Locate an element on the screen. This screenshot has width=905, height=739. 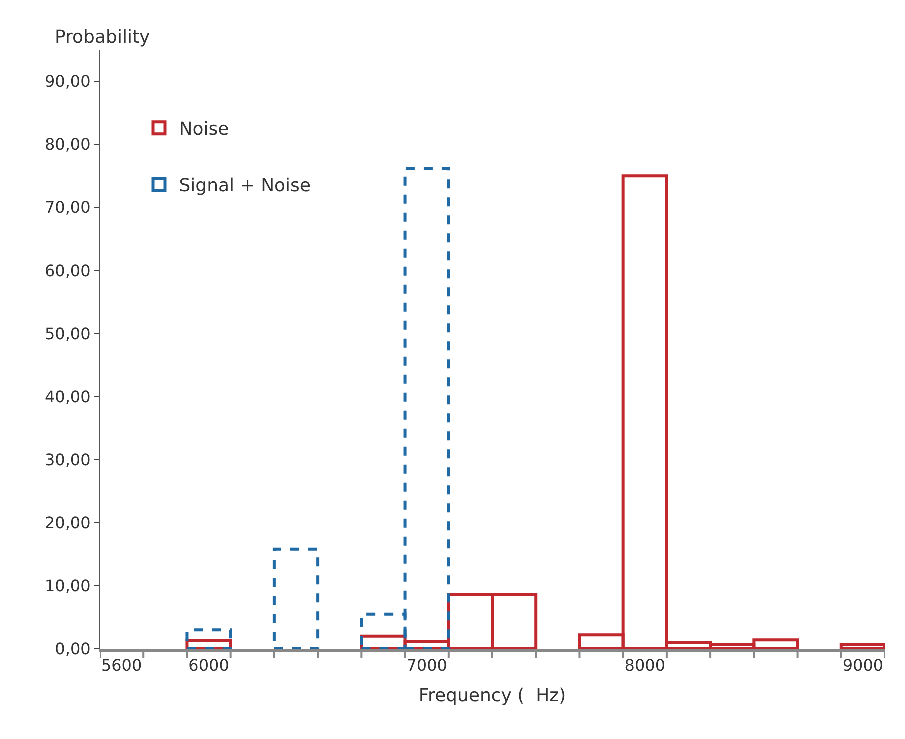
x-tick-label: 6000 is located at coordinates (209, 666).